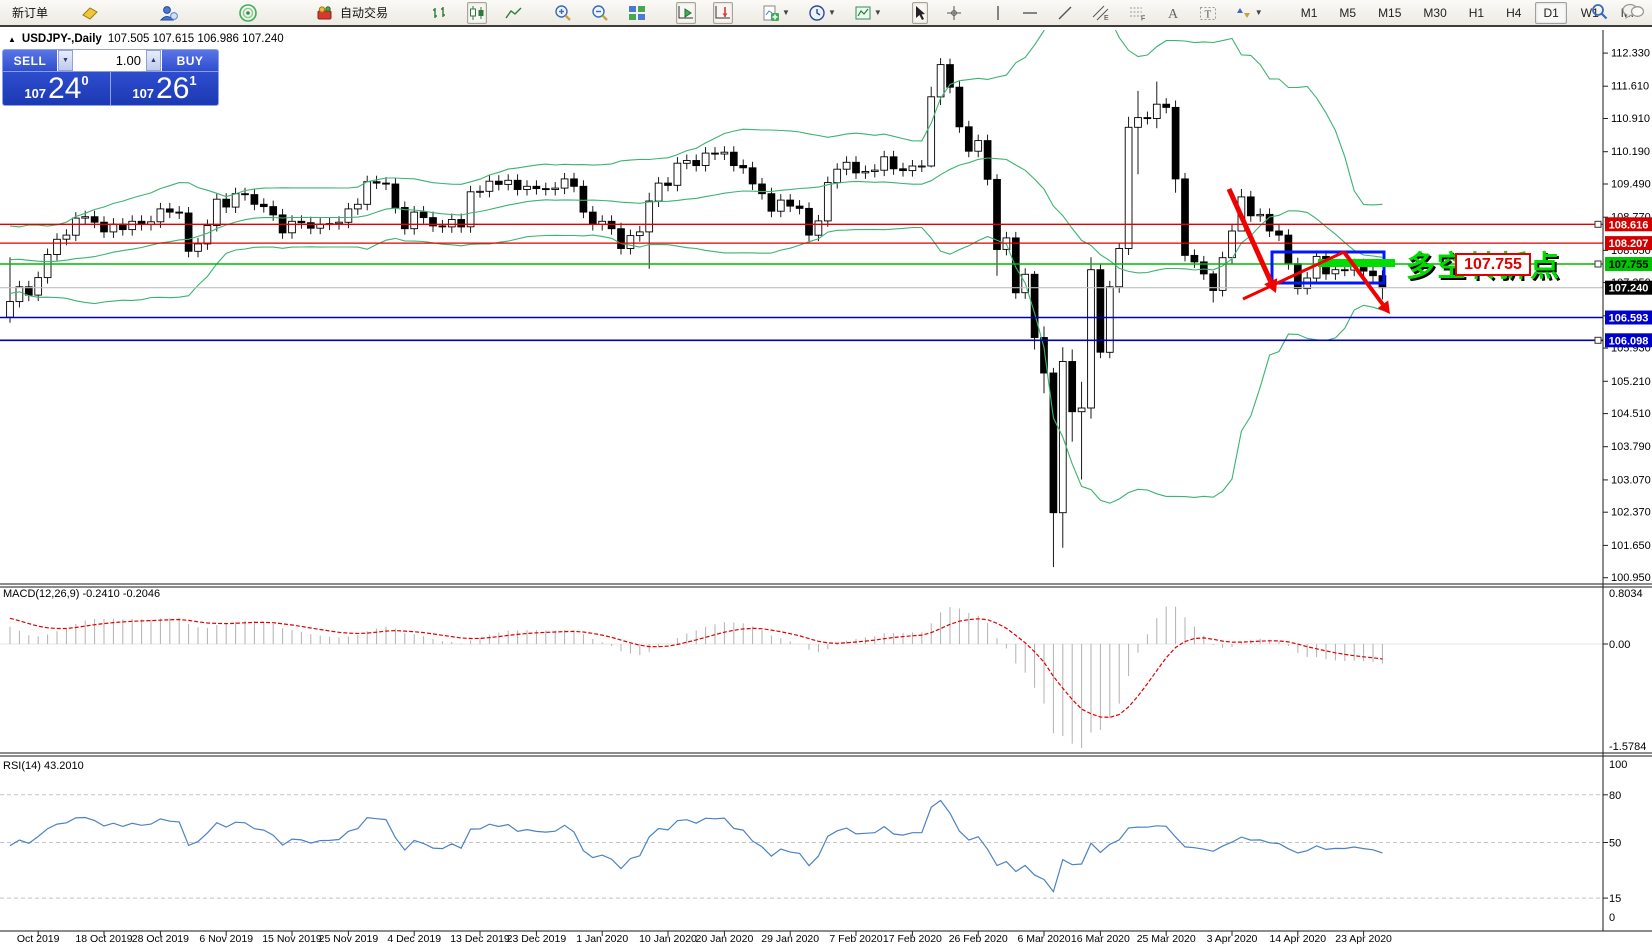  What do you see at coordinates (65, 60) in the screenshot?
I see `volume-decrease-button: ▼` at bounding box center [65, 60].